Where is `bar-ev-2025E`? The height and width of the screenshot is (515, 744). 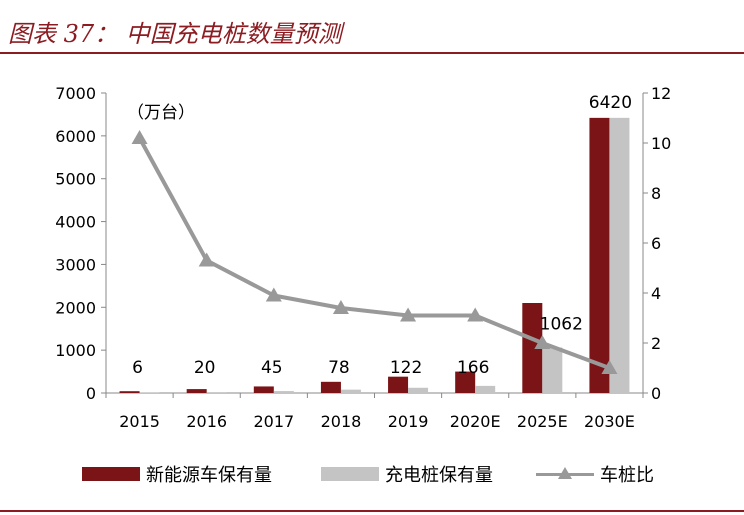 bar-ev-2025E is located at coordinates (532, 348).